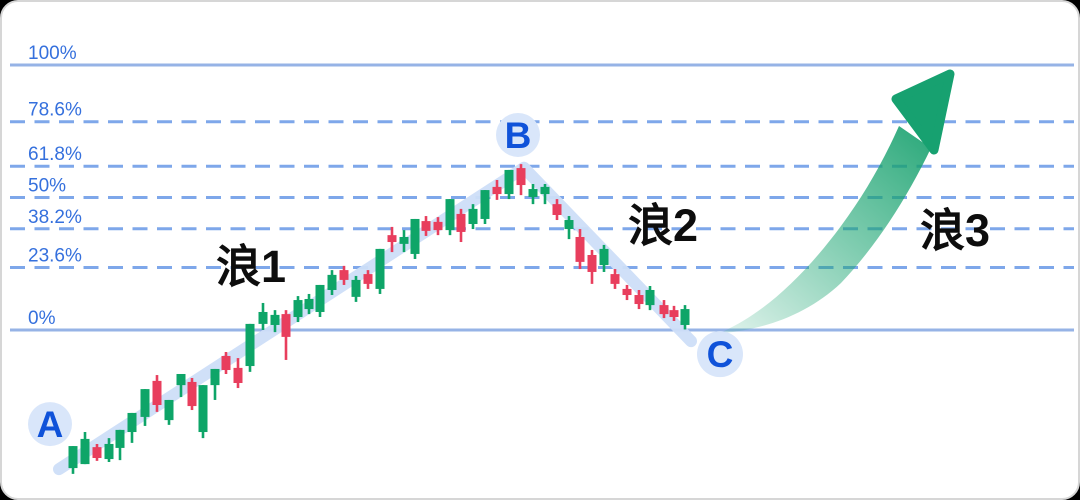  I want to click on marker-circle-B, so click(518, 134).